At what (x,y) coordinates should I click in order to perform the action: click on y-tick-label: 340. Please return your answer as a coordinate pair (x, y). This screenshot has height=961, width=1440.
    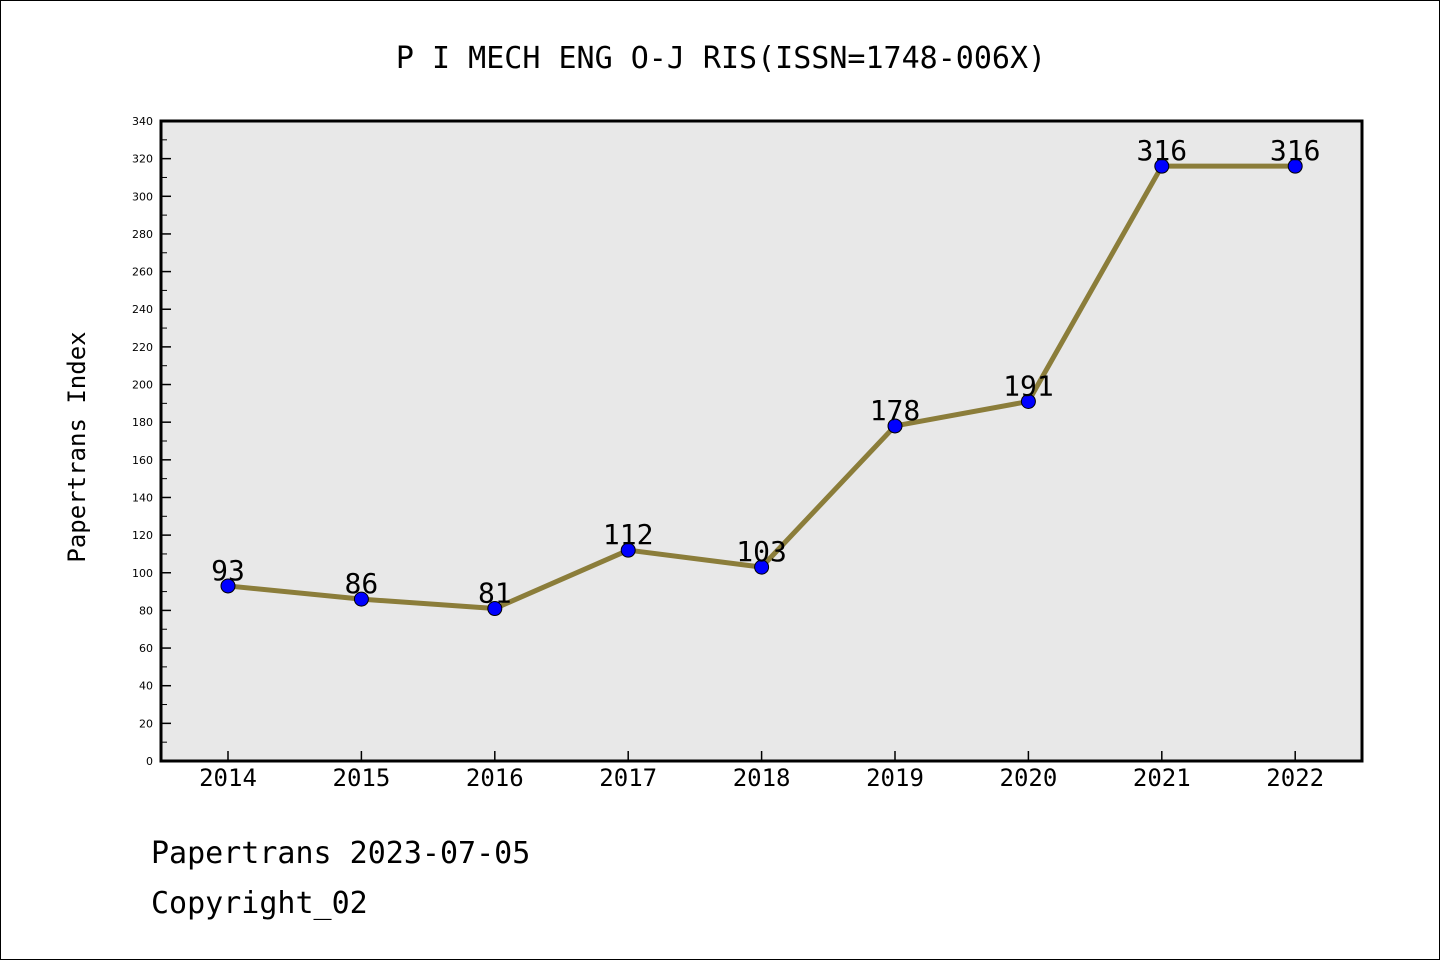
    Looking at the image, I should click on (142, 121).